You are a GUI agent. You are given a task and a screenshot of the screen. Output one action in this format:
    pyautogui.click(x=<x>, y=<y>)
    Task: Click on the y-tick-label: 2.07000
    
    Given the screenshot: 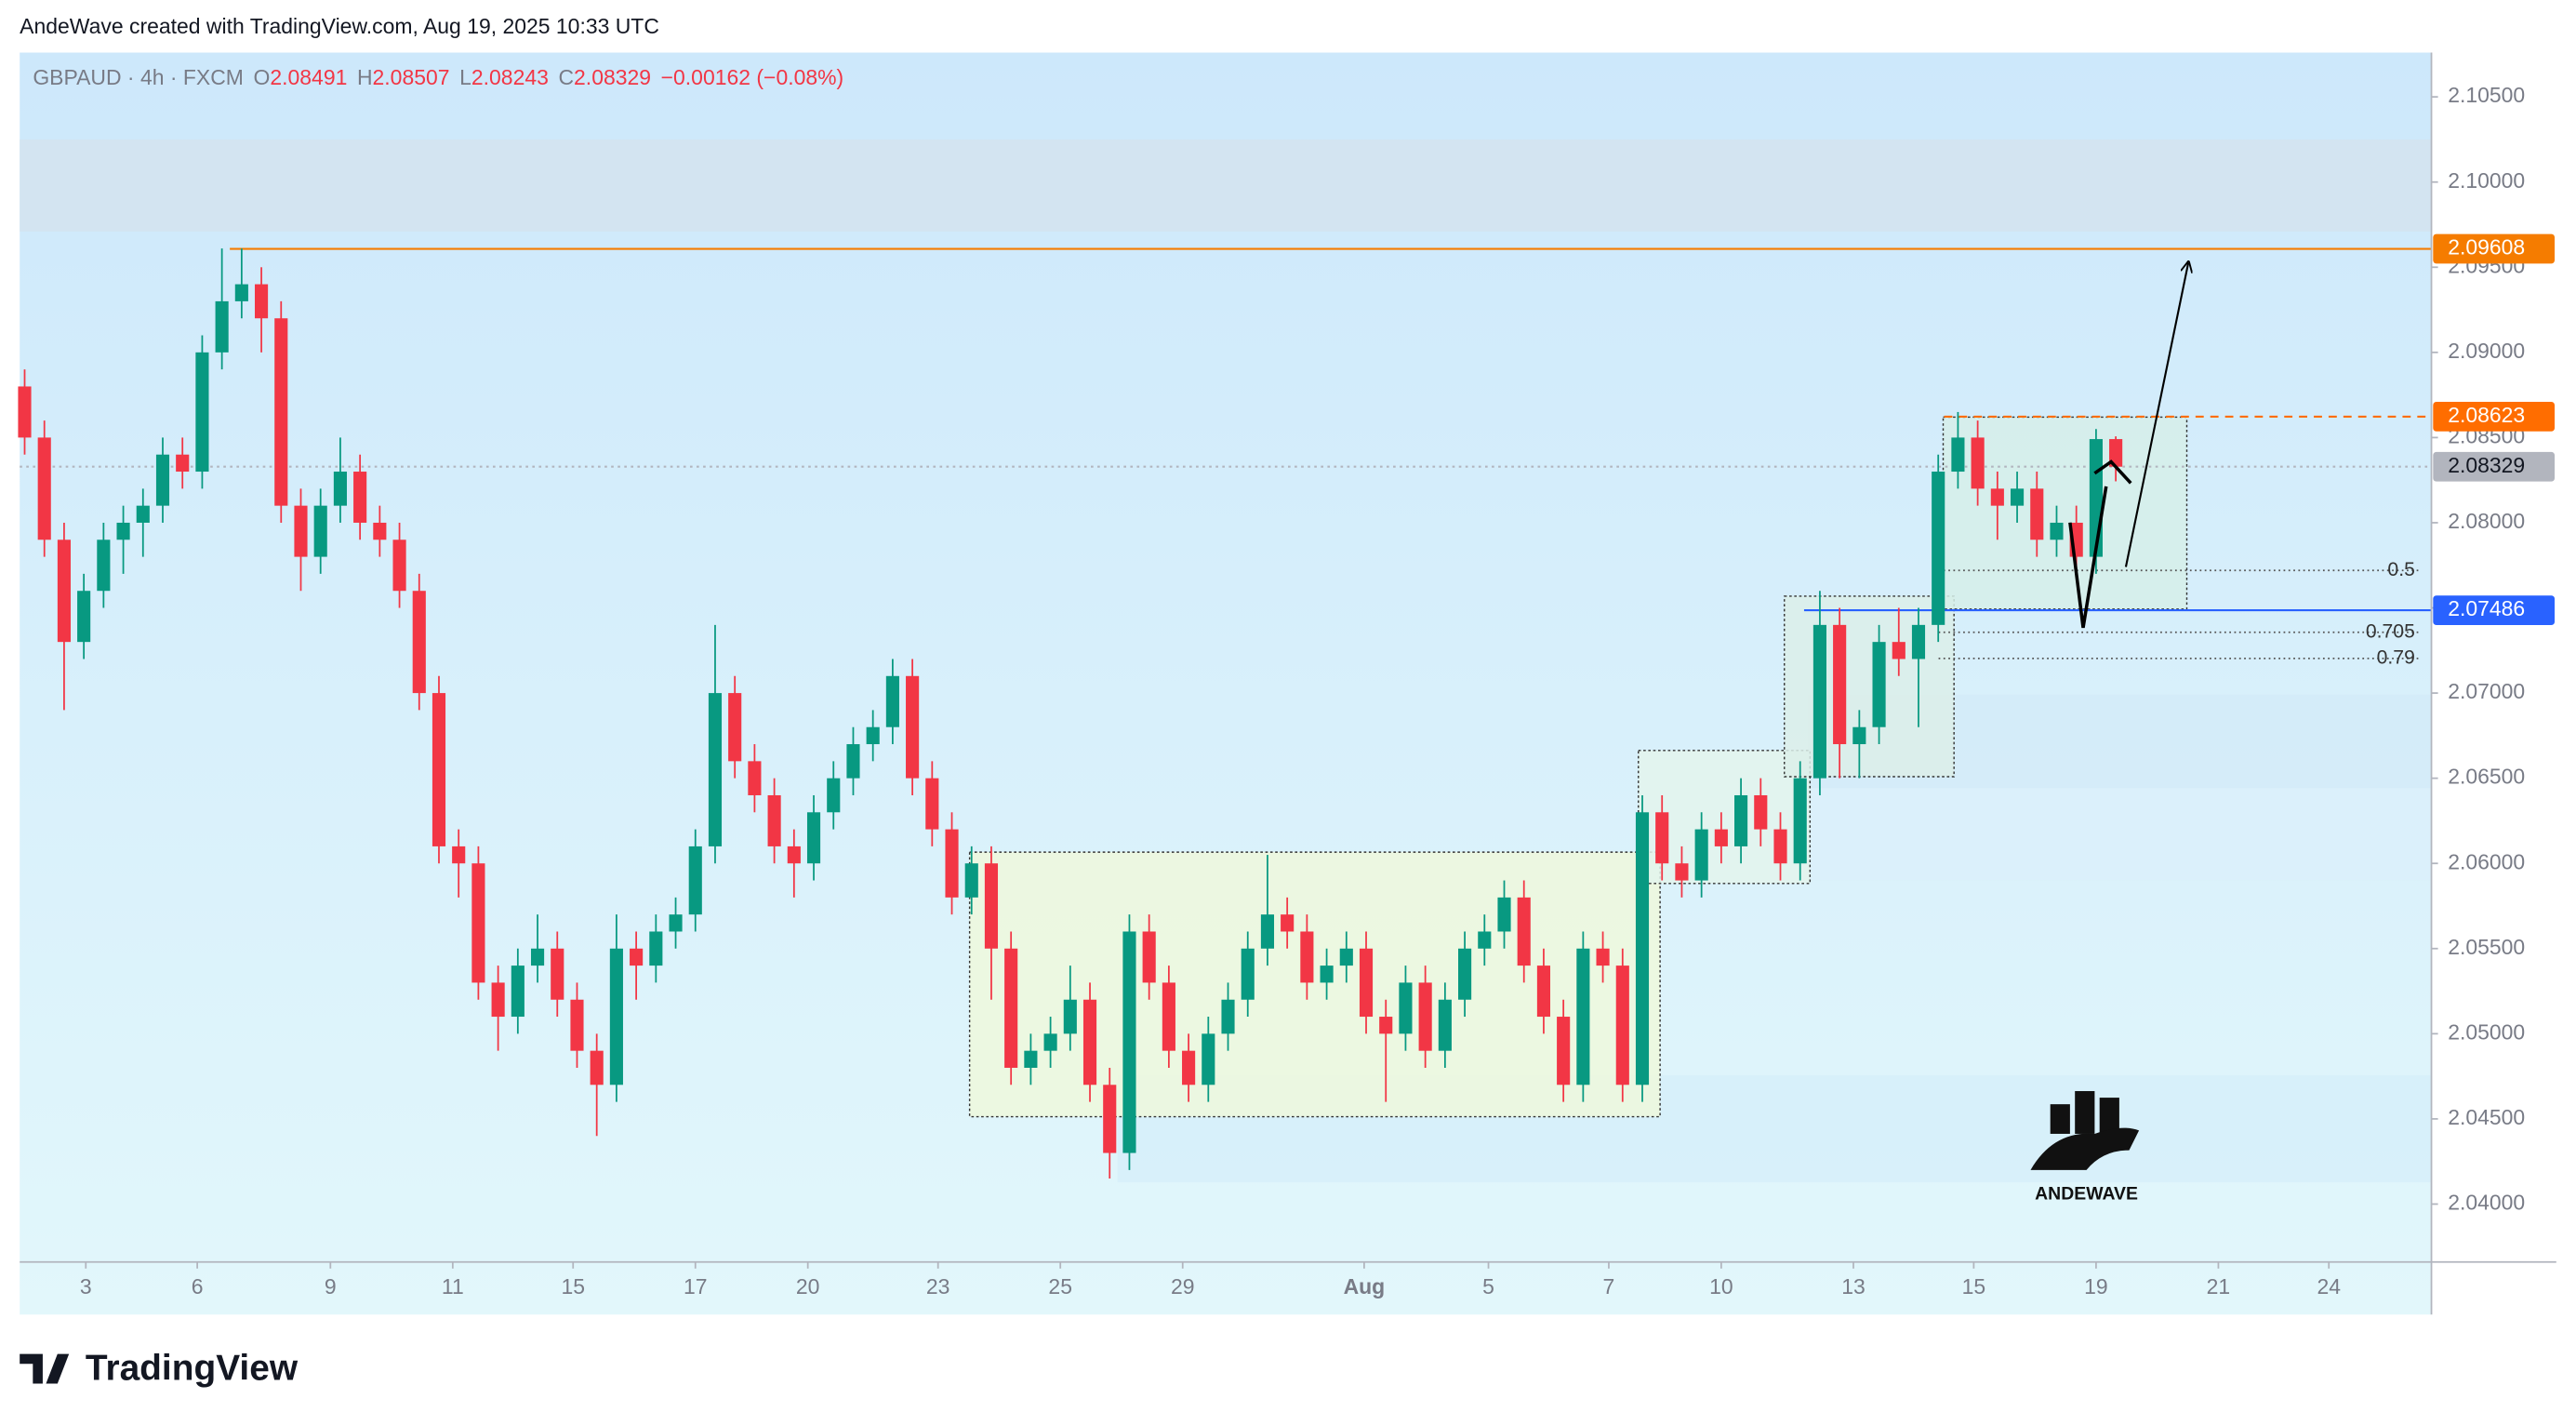 What is the action you would take?
    pyautogui.click(x=2486, y=691)
    